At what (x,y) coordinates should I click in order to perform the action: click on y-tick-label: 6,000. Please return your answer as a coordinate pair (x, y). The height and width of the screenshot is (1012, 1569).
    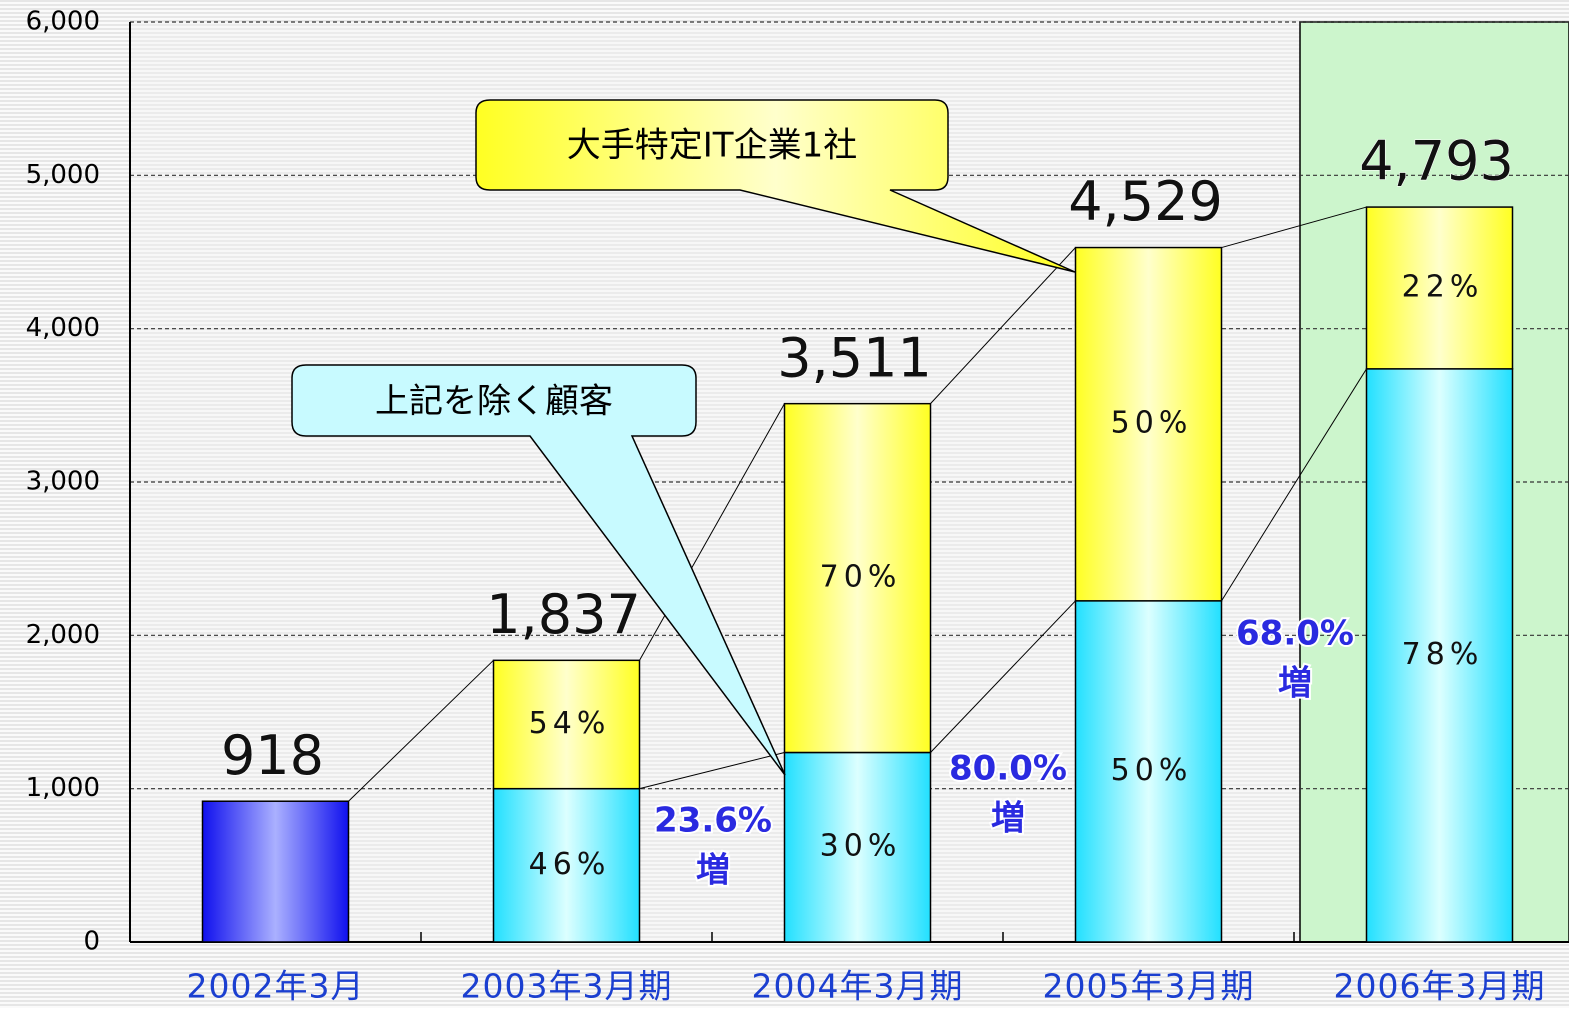
    Looking at the image, I should click on (63, 22).